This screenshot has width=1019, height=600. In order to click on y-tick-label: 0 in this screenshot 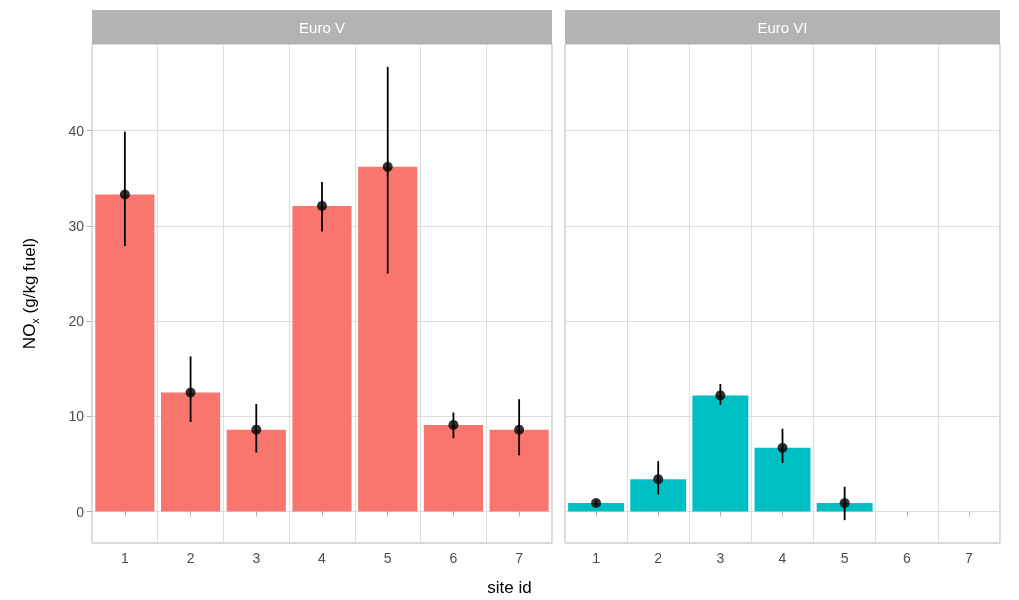, I will do `click(80, 511)`.